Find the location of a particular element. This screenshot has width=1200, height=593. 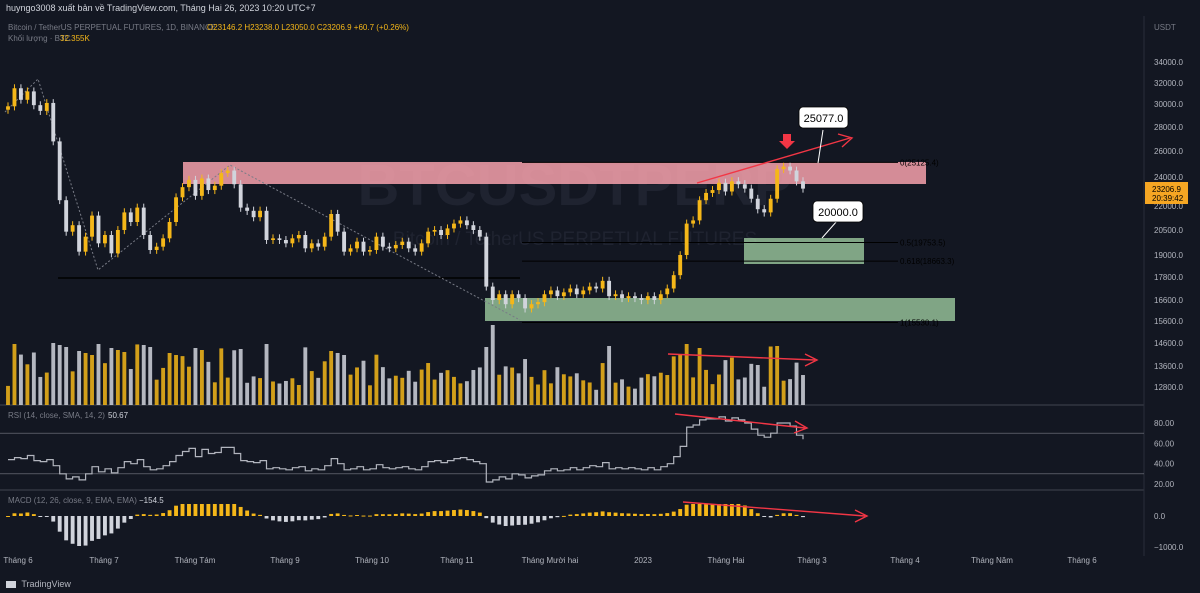

last-price-tag: 23206.9 20:39:42 is located at coordinates (1166, 193).